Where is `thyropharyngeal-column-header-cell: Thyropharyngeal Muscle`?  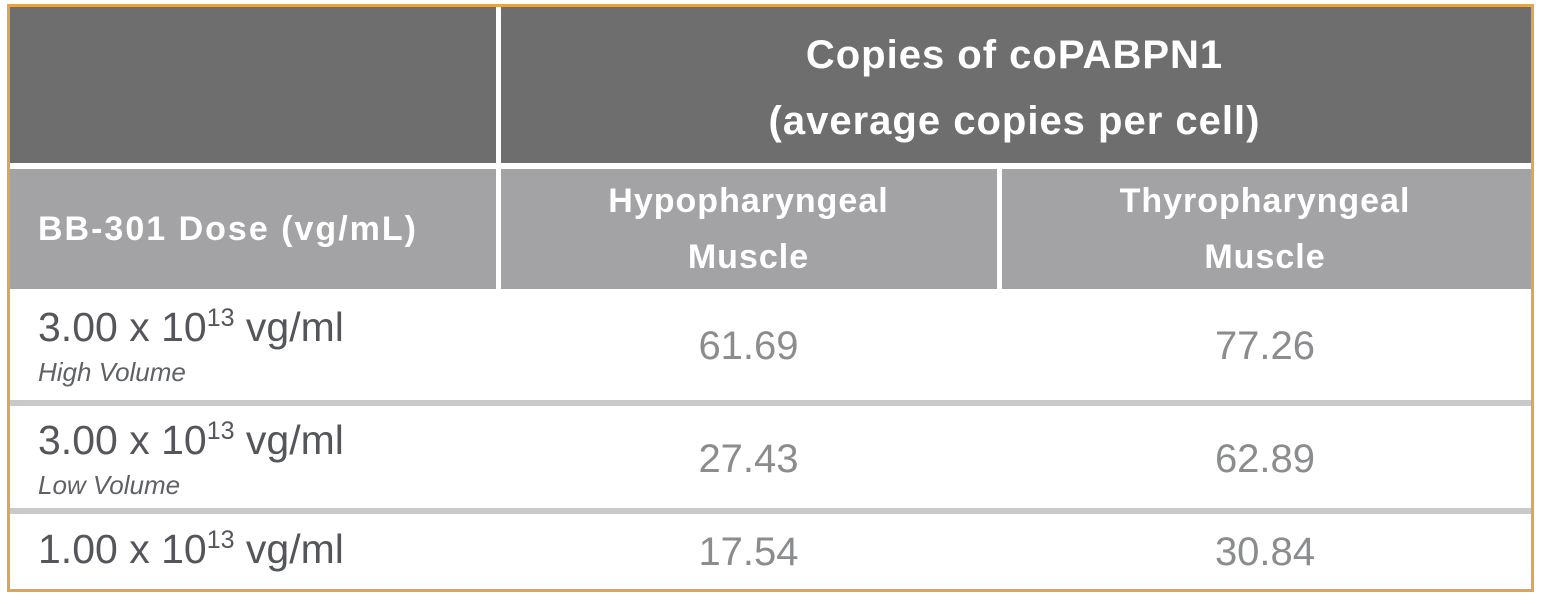 thyropharyngeal-column-header-cell: Thyropharyngeal Muscle is located at coordinates (1265, 229).